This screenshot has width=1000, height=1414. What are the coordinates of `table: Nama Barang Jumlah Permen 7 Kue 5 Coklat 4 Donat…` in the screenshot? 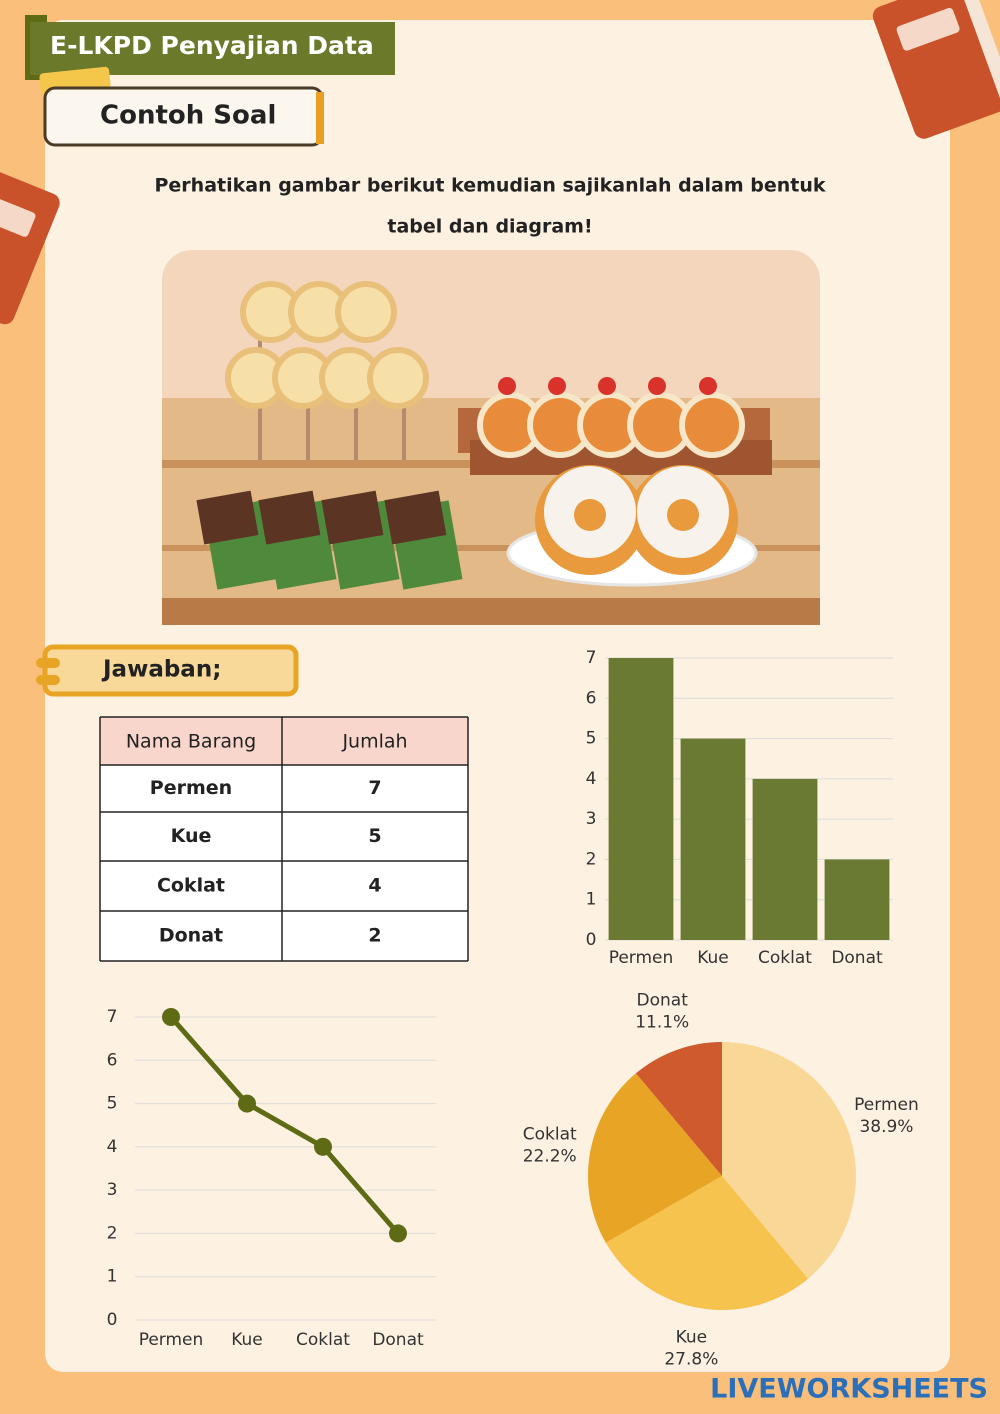 It's located at (284, 839).